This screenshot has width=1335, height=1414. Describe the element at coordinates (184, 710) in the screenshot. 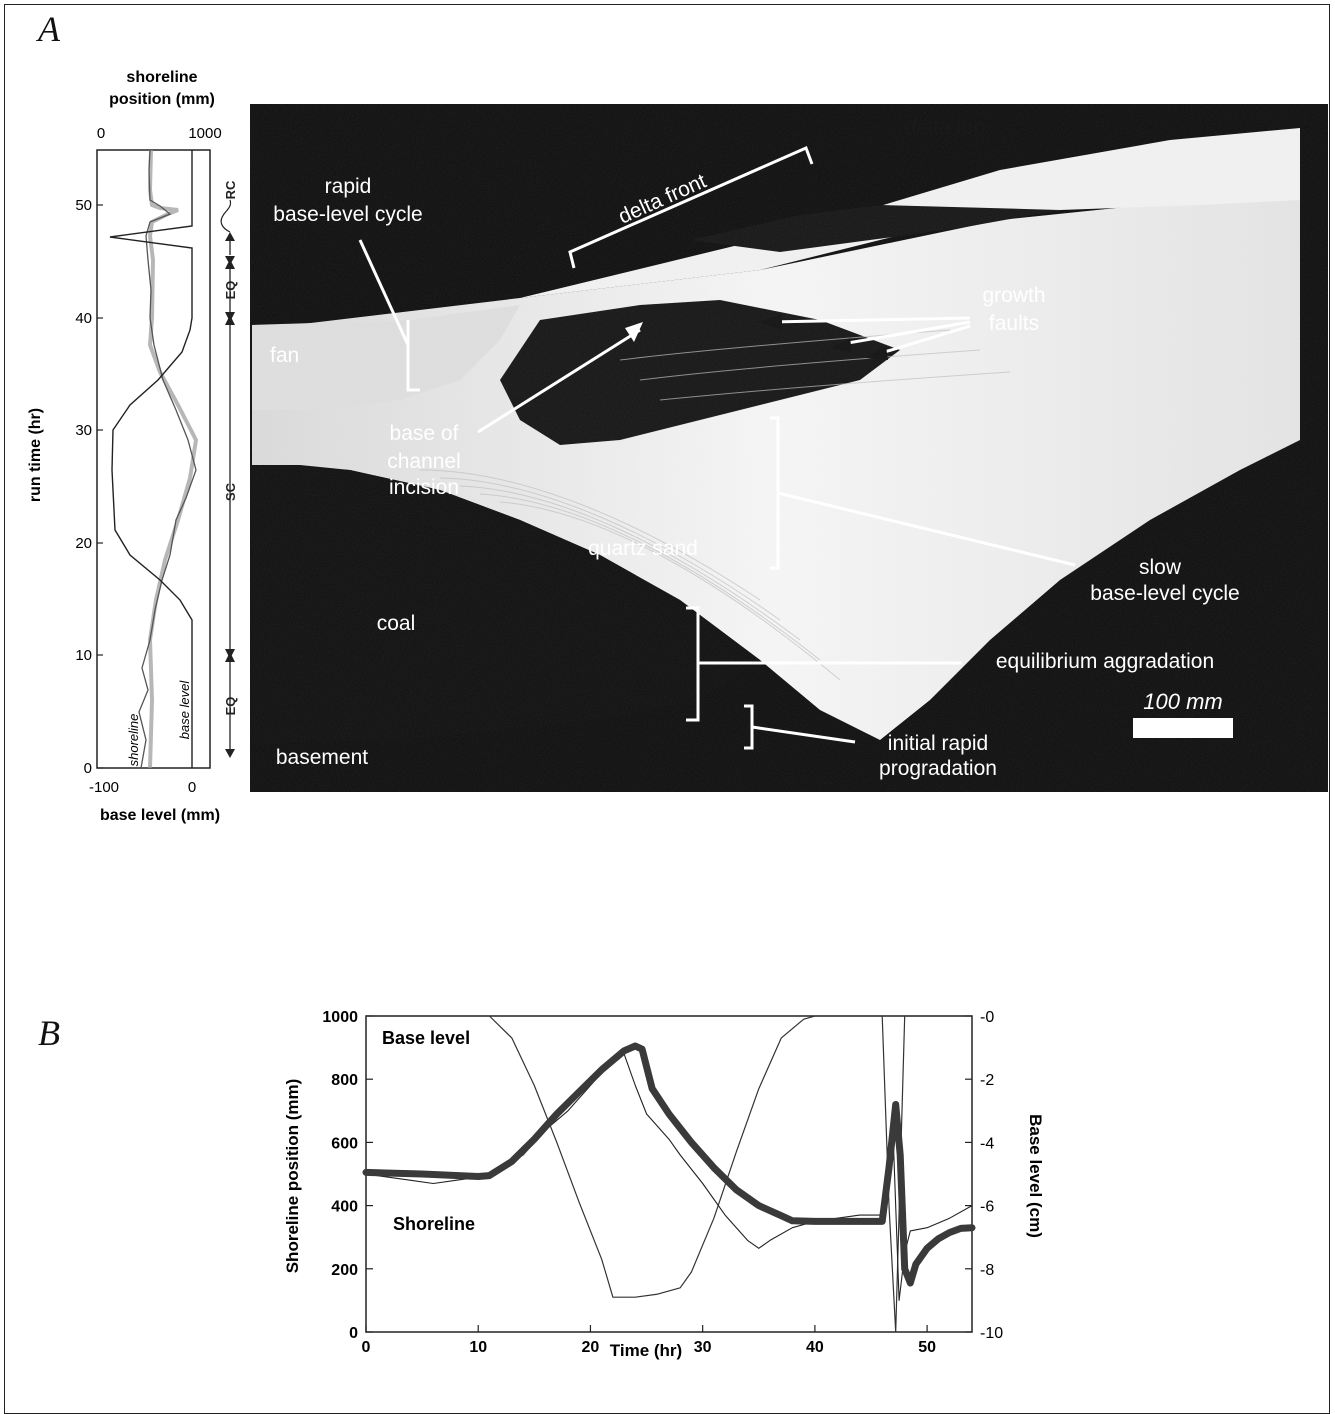

I see `strip-base-level-label: base level` at that location.